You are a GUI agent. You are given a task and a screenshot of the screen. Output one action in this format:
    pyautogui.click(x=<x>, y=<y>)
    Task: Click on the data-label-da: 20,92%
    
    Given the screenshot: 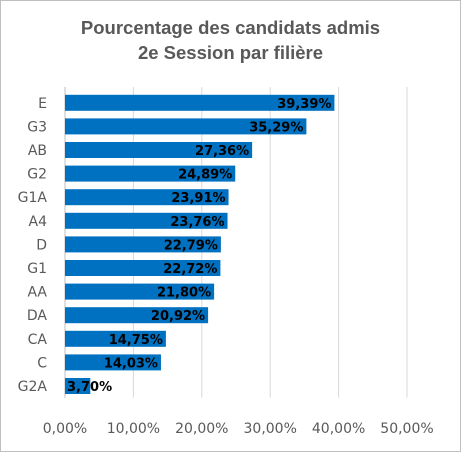 What is the action you would take?
    pyautogui.click(x=178, y=316)
    